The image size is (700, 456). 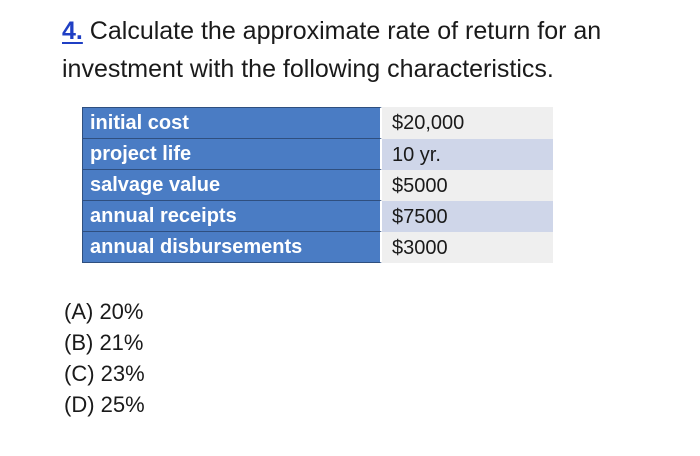 I want to click on row-value: $7500, so click(x=467, y=216).